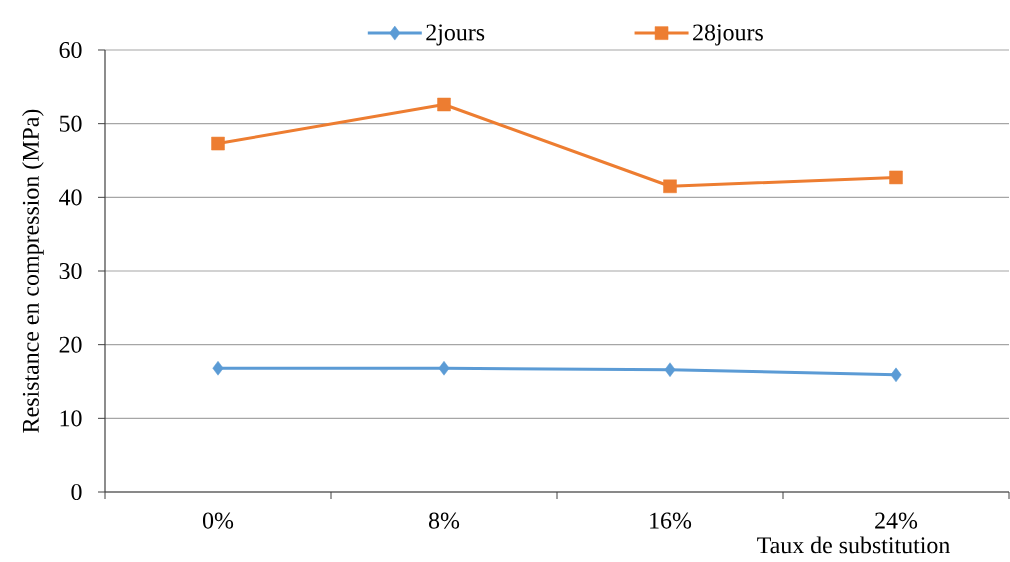 The image size is (1010, 562). I want to click on x-tick-label: 8%, so click(444, 520).